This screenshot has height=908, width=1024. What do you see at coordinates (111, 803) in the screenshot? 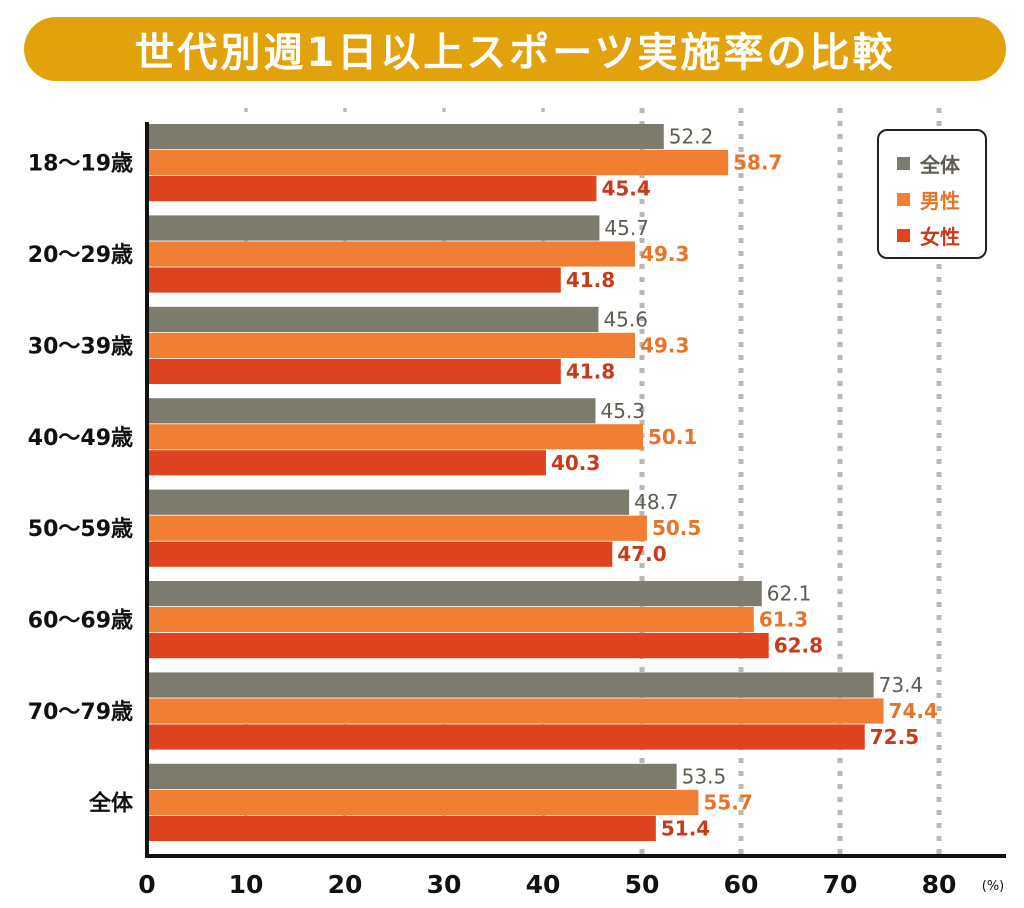
I see `category-label-7: 全体` at bounding box center [111, 803].